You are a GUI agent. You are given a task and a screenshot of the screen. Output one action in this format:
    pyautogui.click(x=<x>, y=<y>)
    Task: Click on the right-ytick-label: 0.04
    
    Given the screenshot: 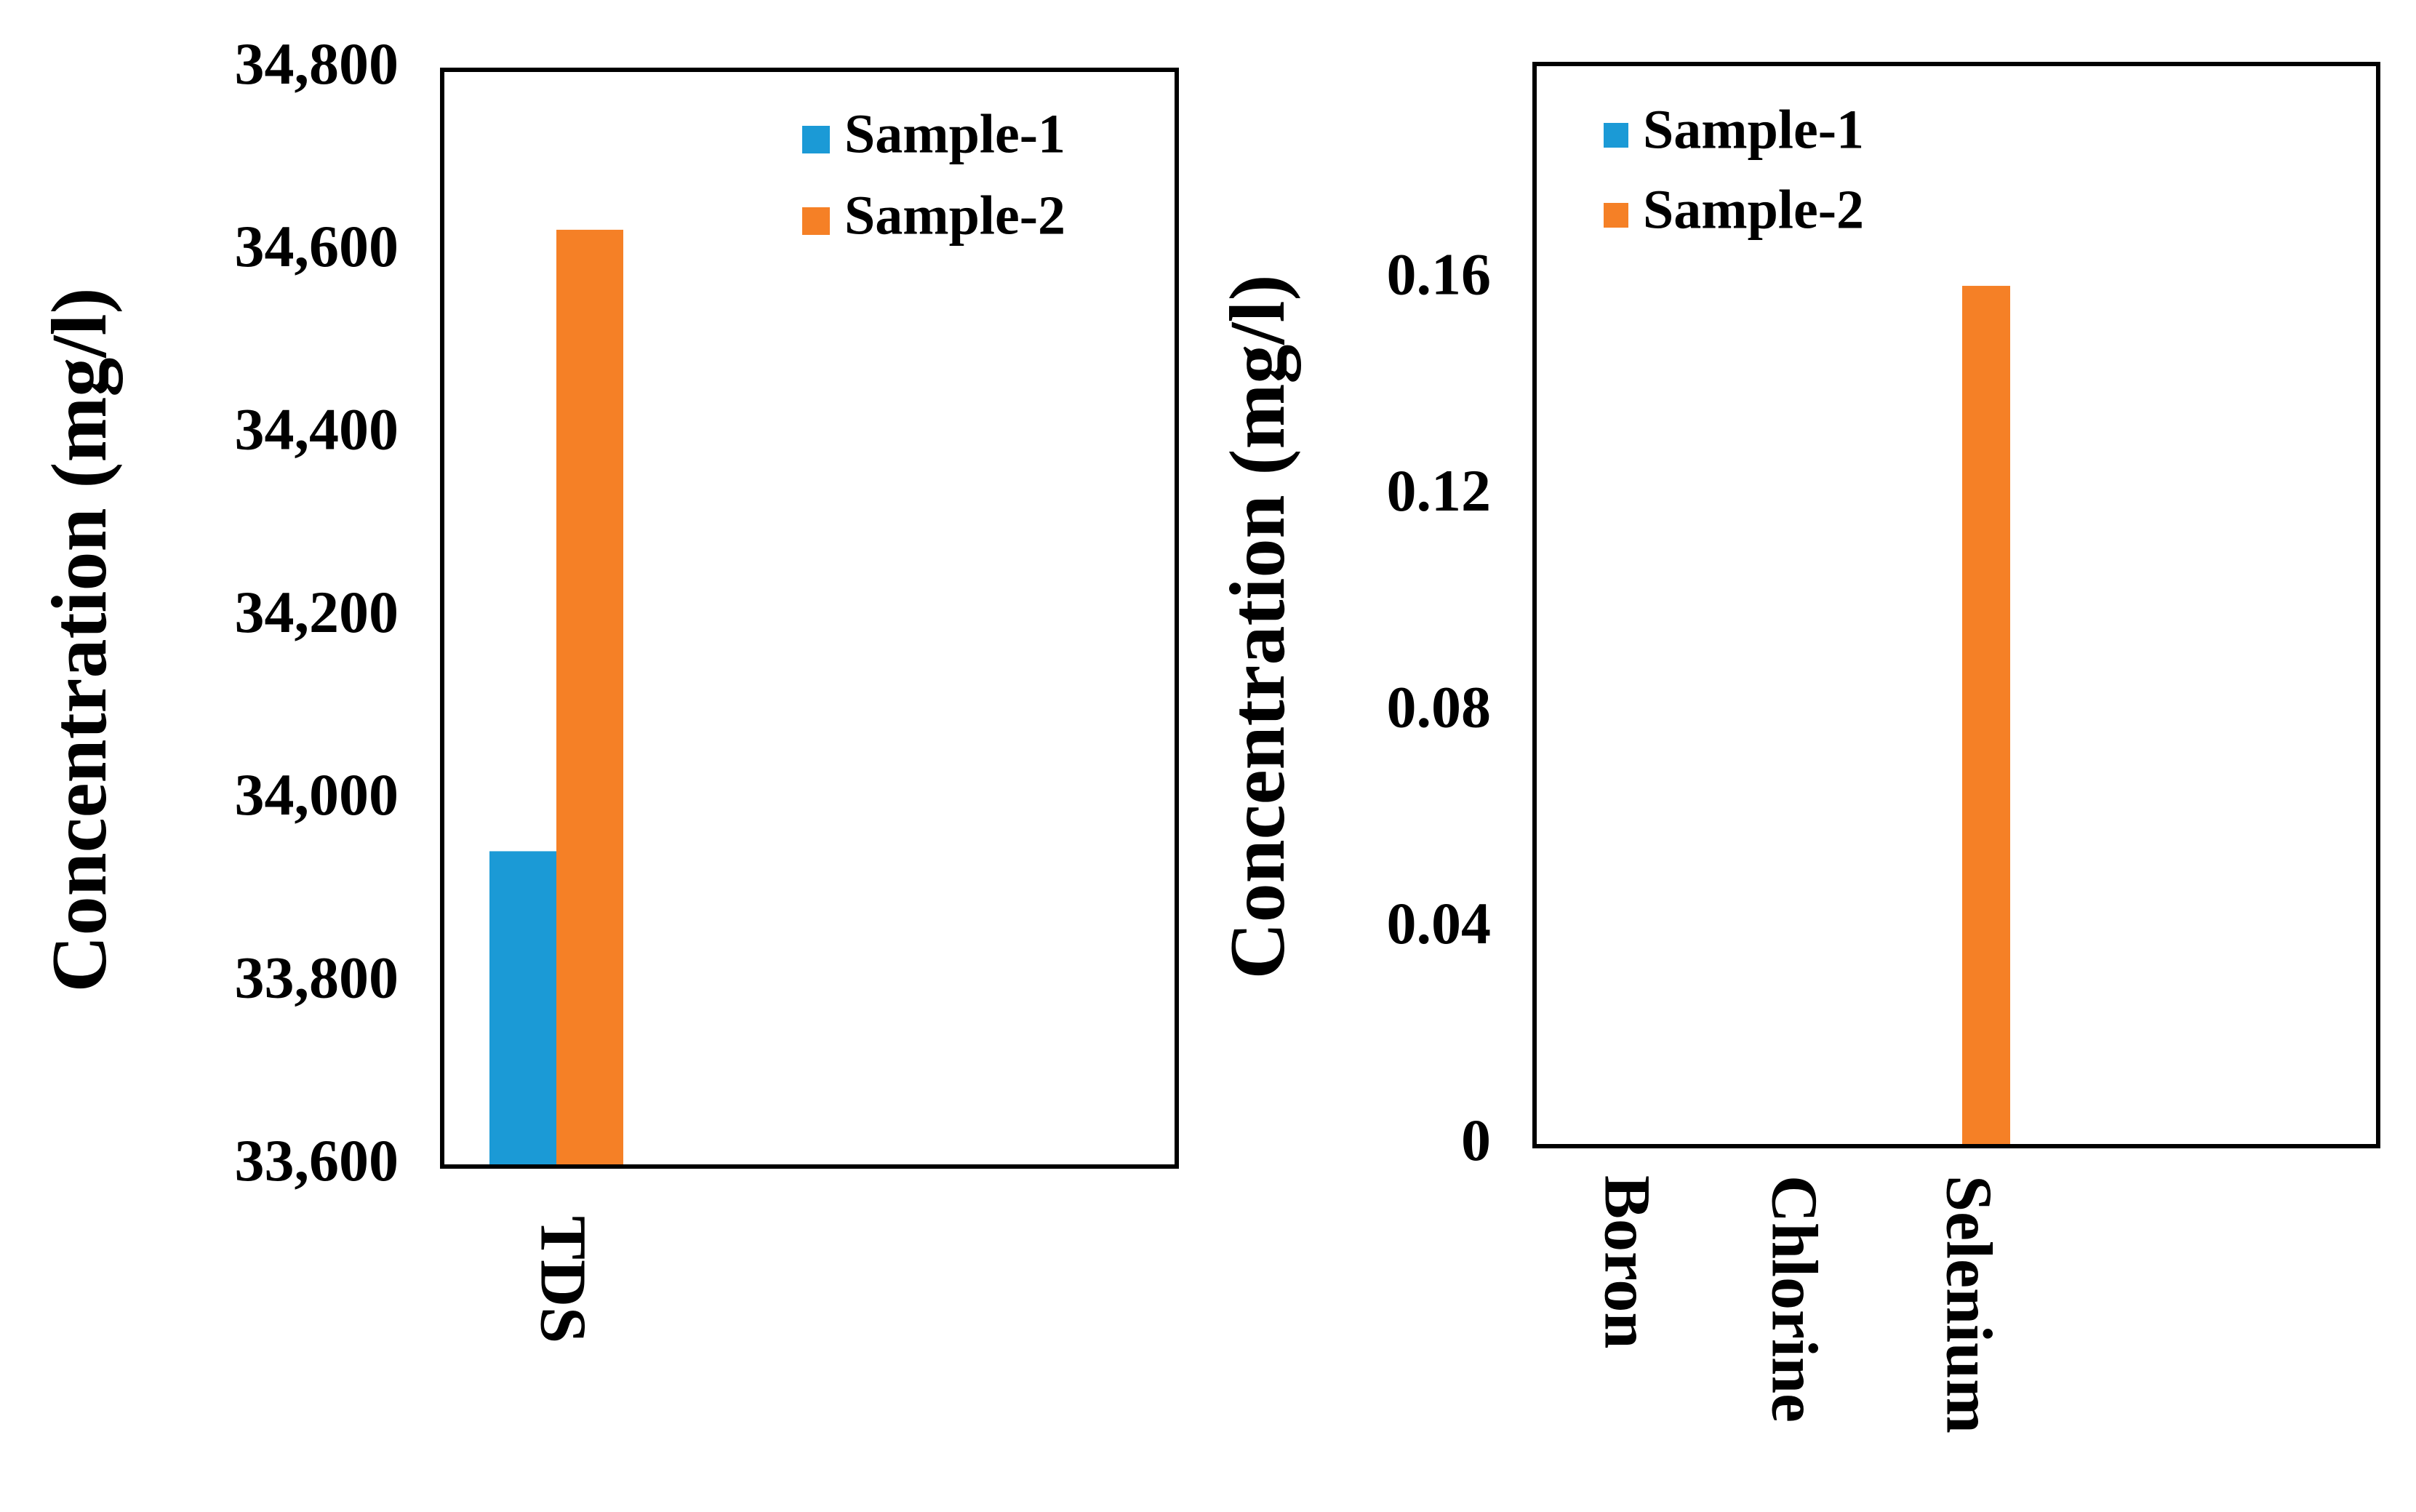 What is the action you would take?
    pyautogui.click(x=1439, y=923)
    